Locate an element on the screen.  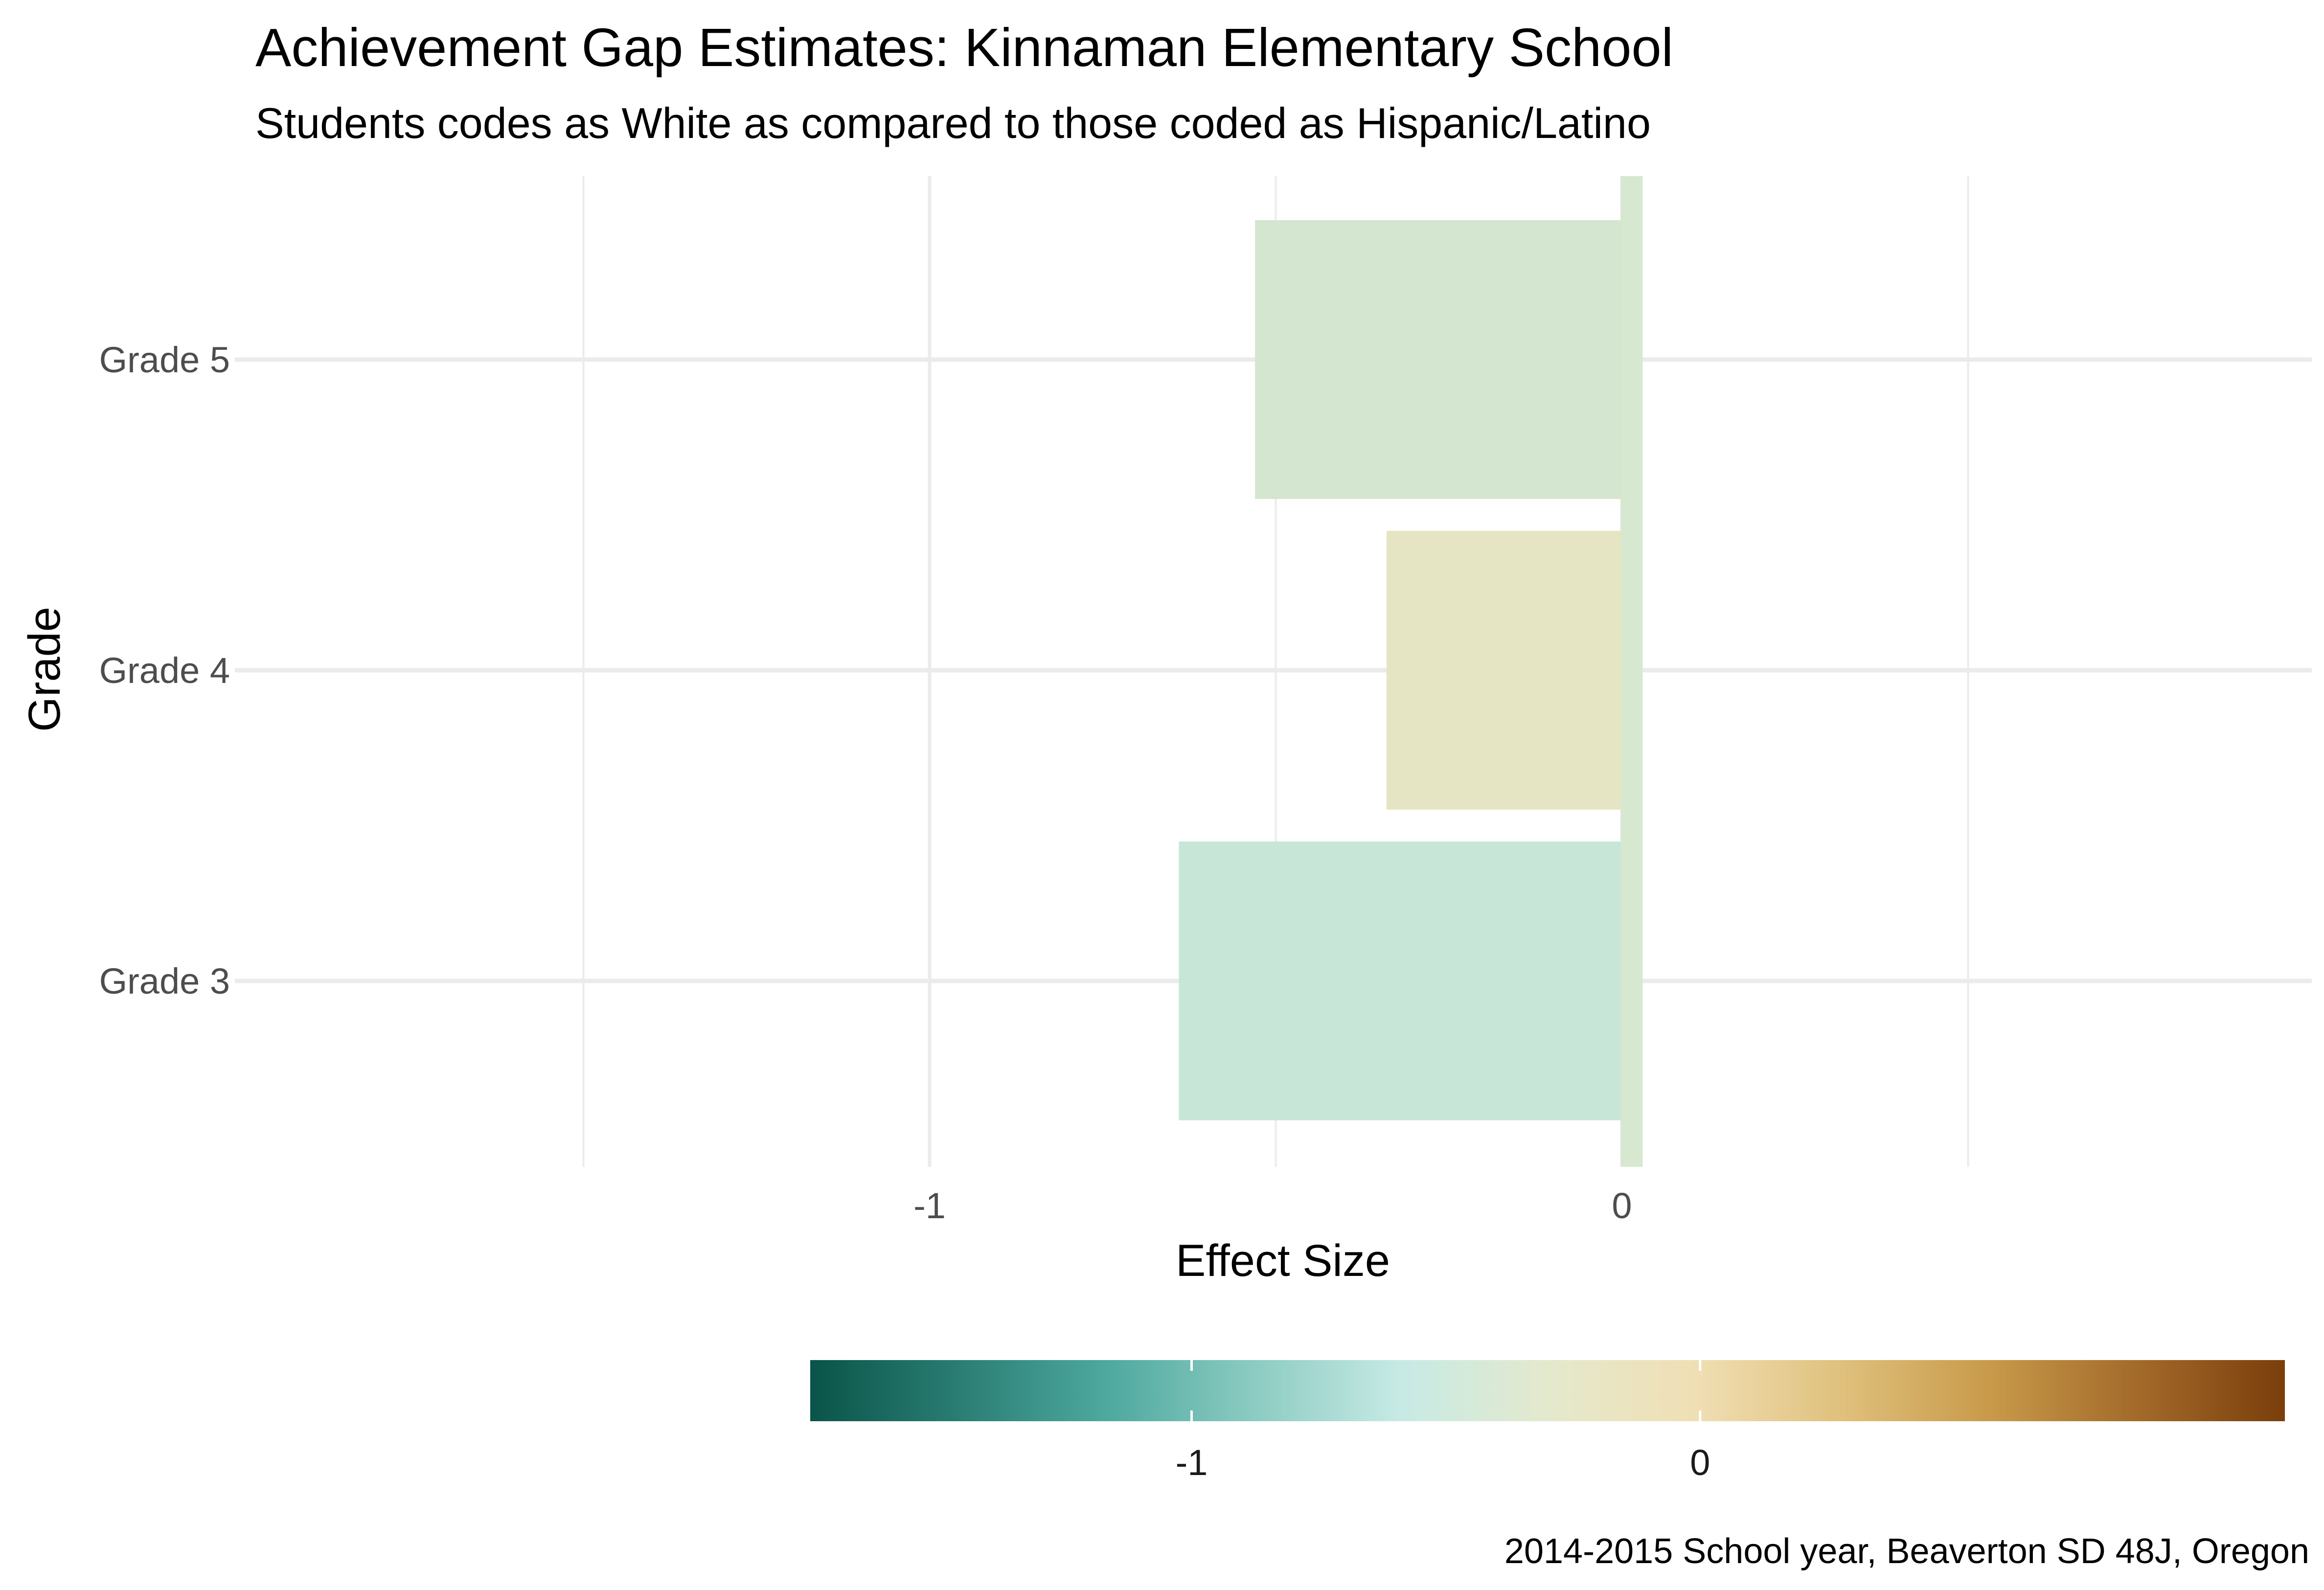
y-tick-label: Grade 3 is located at coordinates (165, 981).